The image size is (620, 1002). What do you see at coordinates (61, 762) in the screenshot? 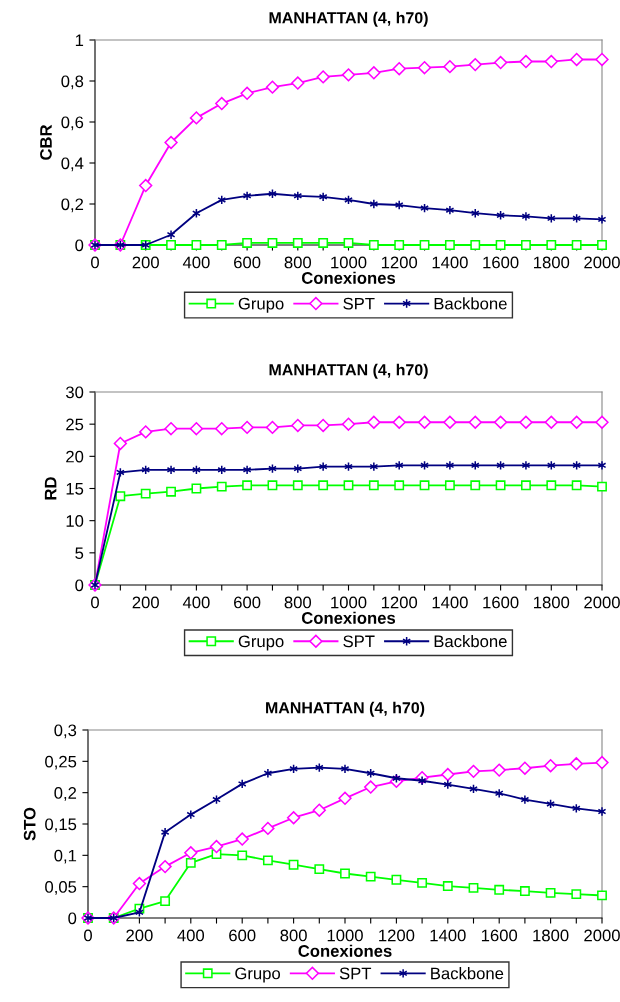
I see `y-tick-label: 0,25` at bounding box center [61, 762].